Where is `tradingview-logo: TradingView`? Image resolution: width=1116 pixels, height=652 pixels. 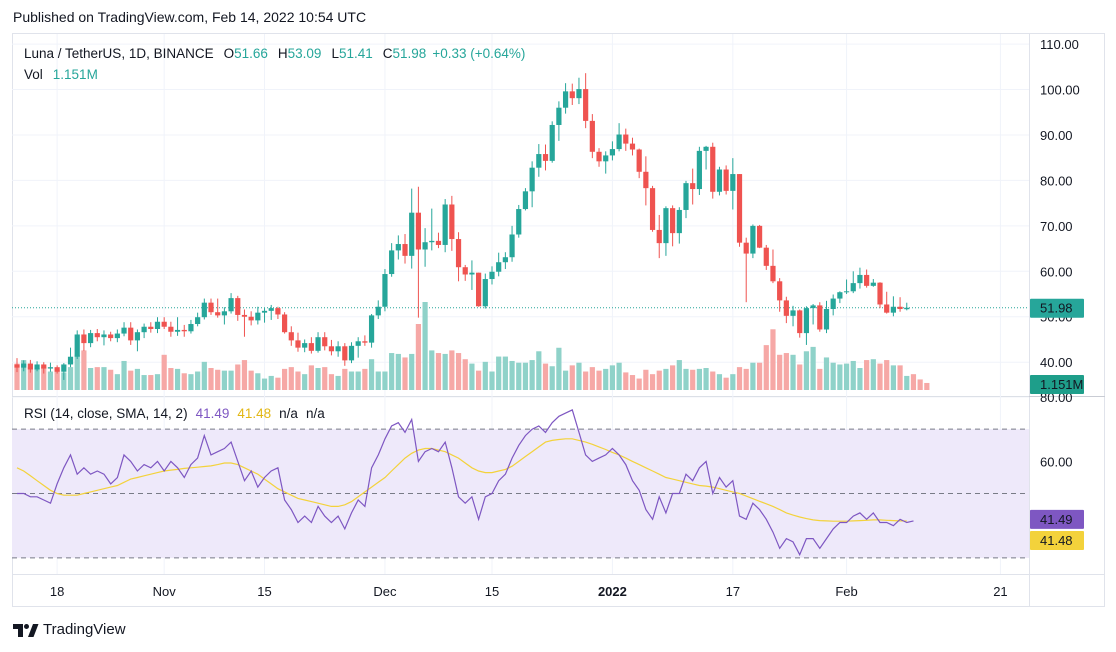 tradingview-logo: TradingView is located at coordinates (69, 629).